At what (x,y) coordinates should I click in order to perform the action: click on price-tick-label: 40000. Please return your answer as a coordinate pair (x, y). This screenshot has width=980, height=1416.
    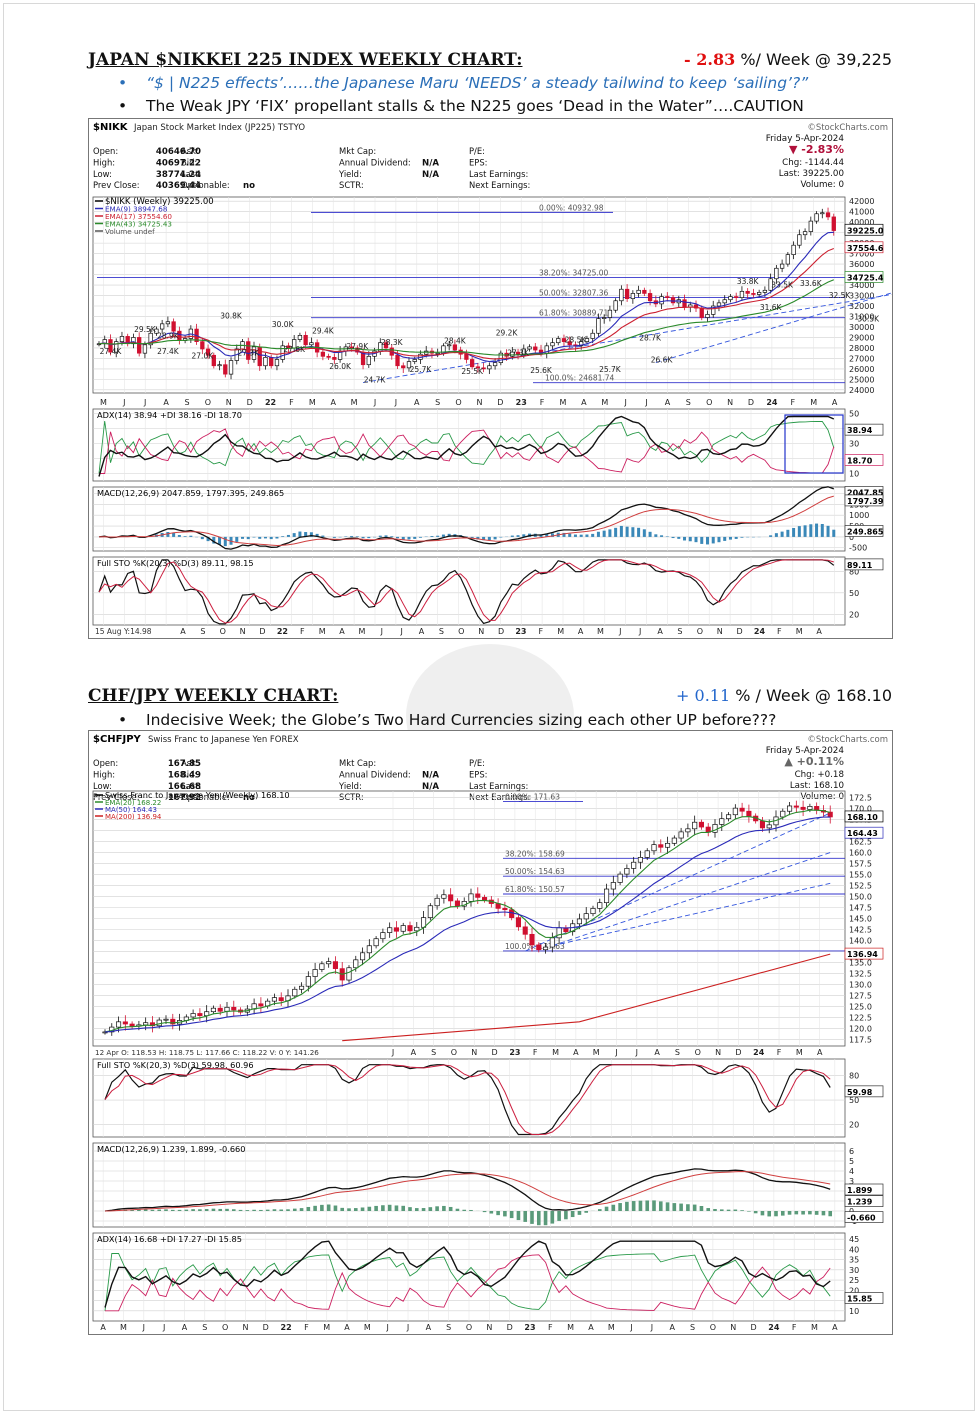
    Looking at the image, I should click on (861, 222).